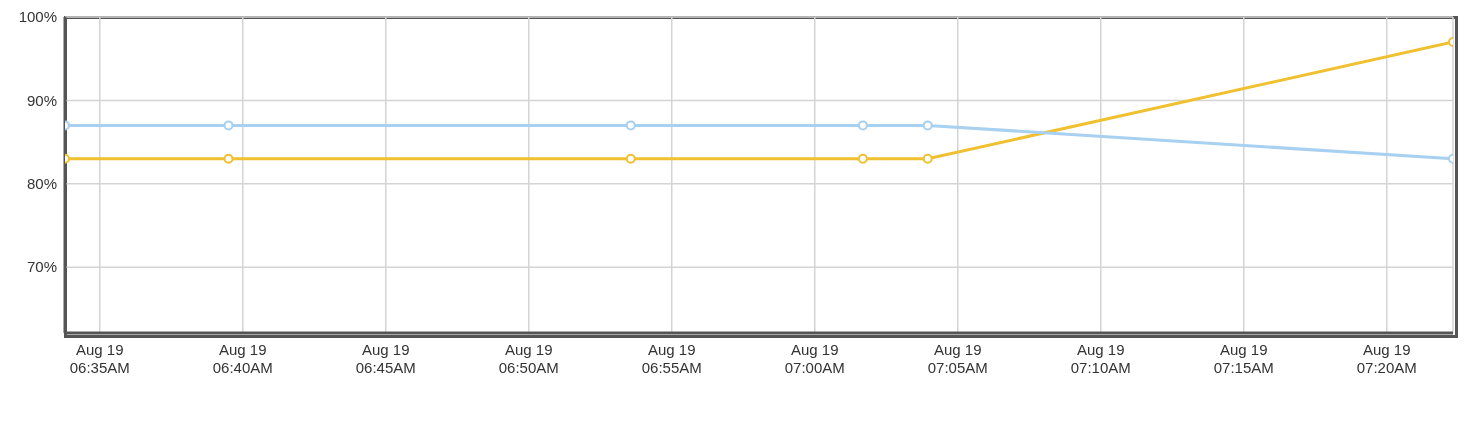  What do you see at coordinates (99, 358) in the screenshot?
I see `x-tick-label: Aug 19 06:35AM` at bounding box center [99, 358].